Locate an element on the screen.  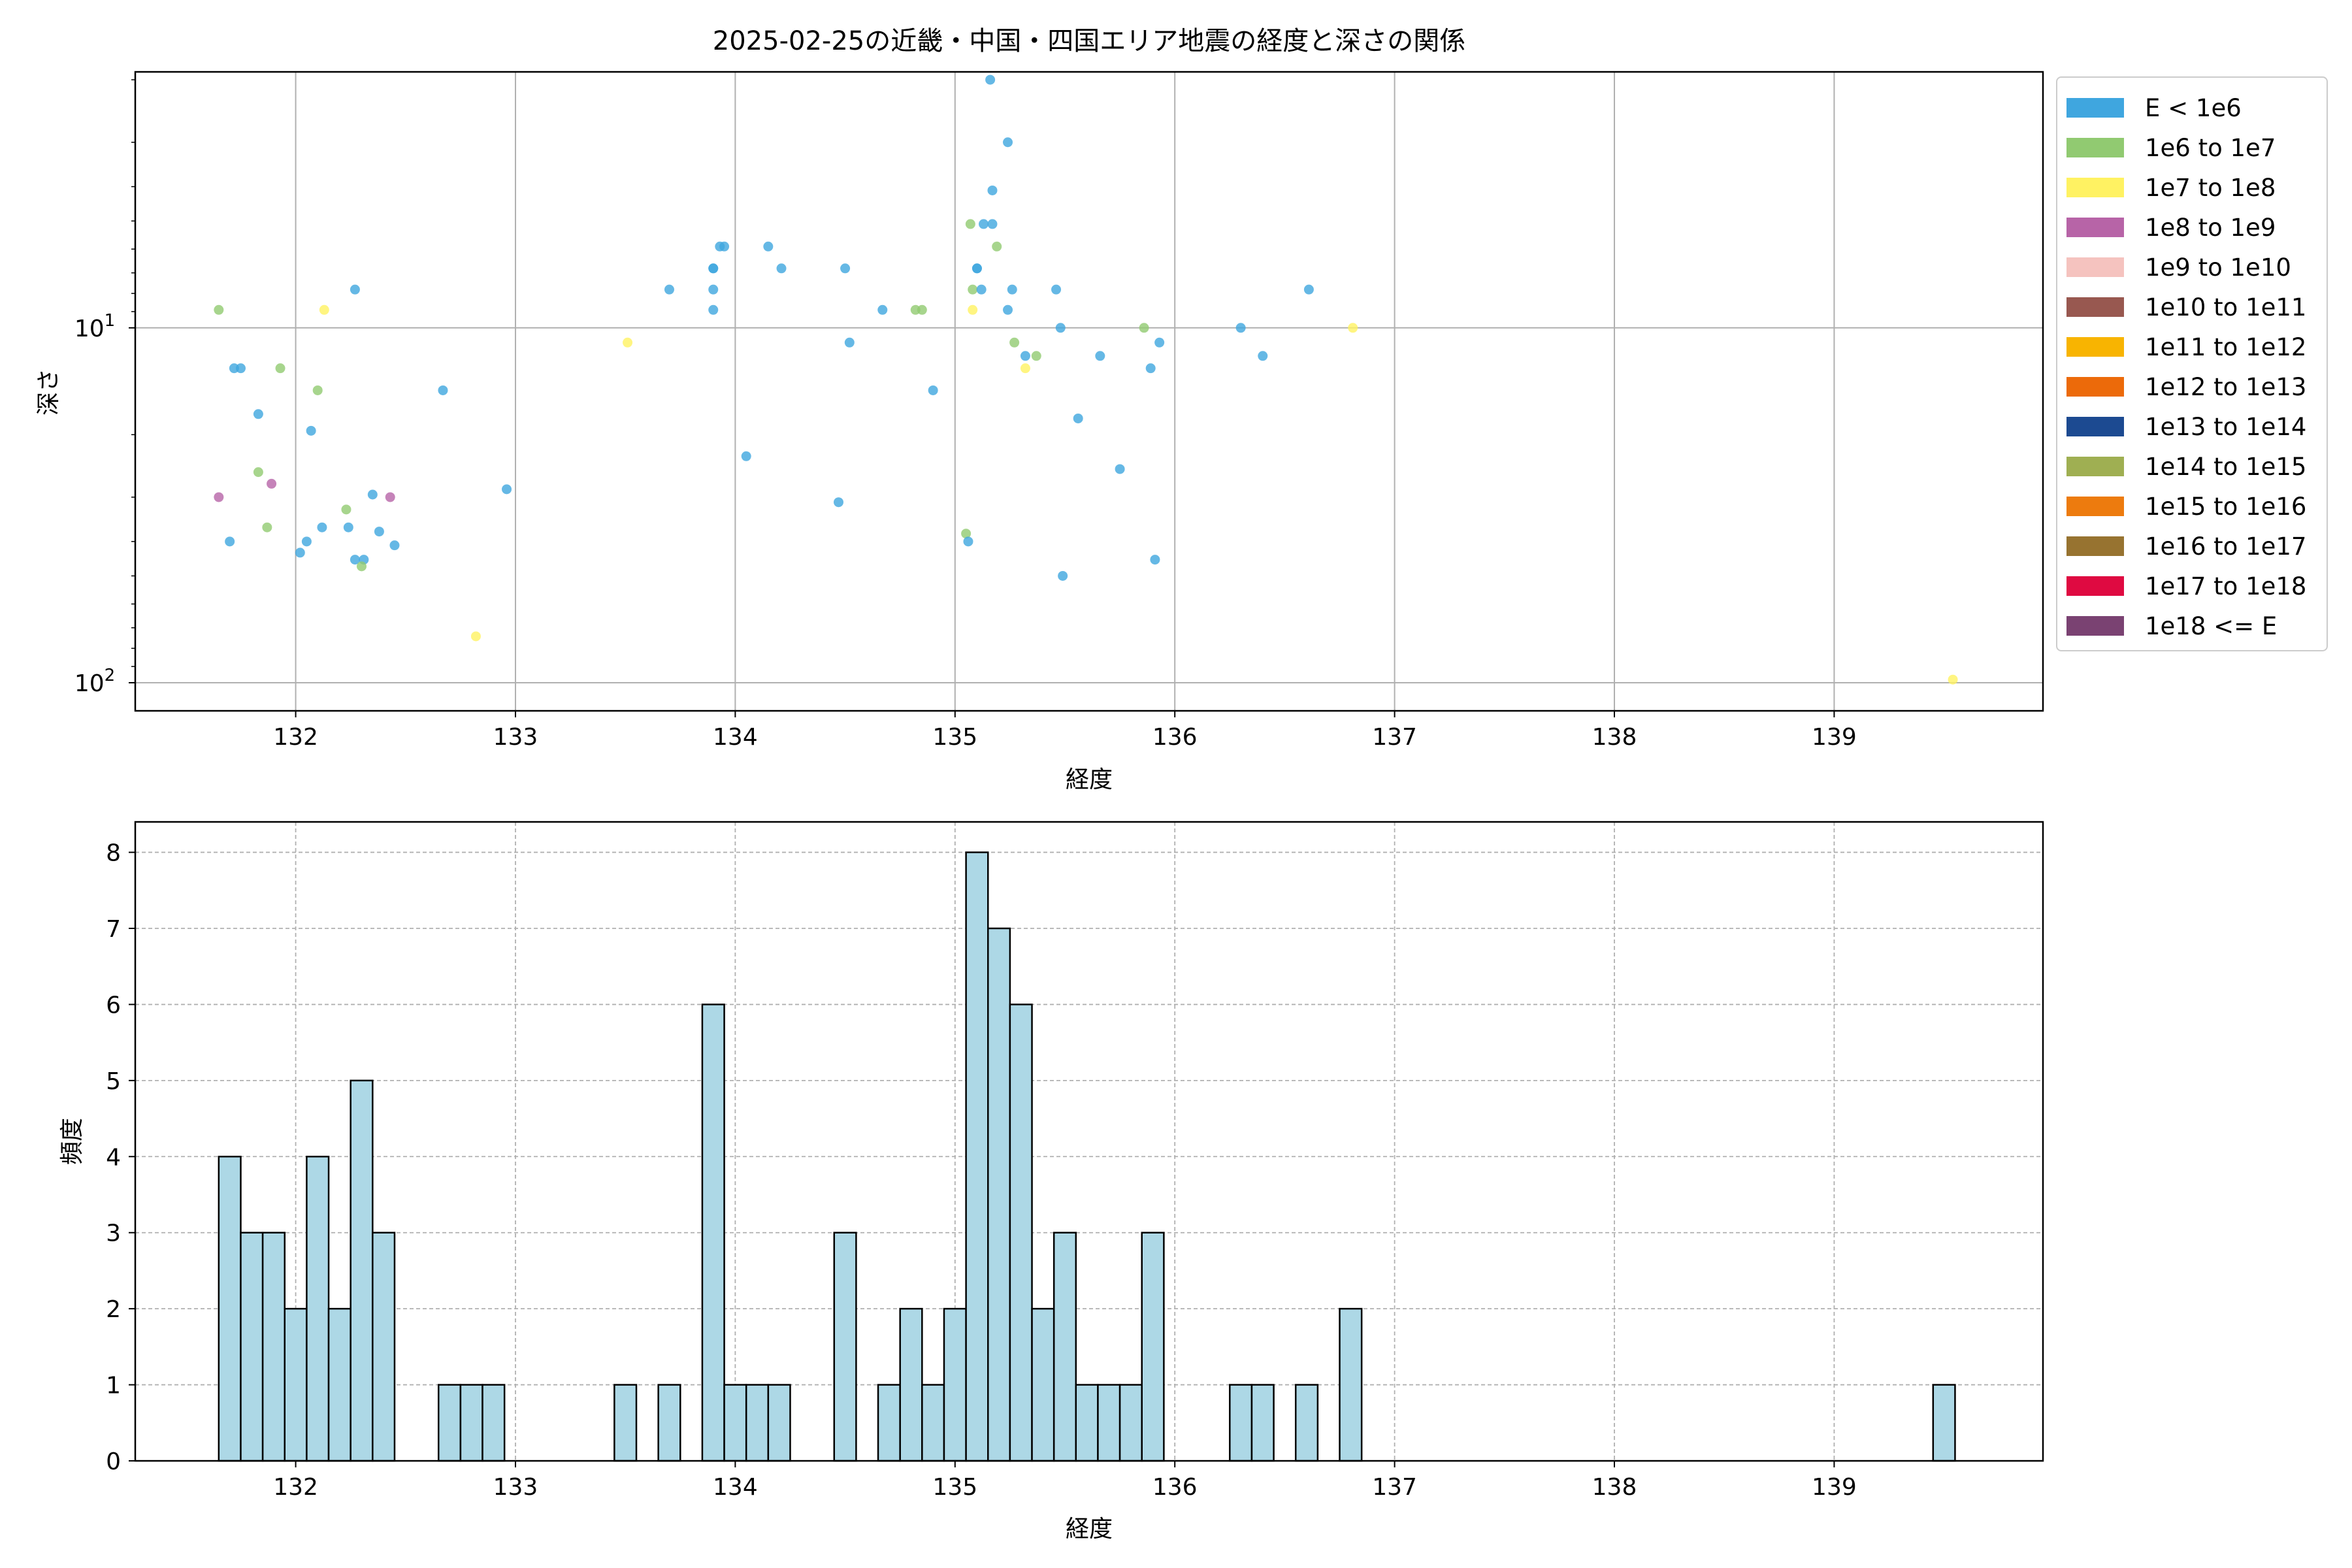
histogram-x-tick-label: 139 is located at coordinates (1834, 1487).